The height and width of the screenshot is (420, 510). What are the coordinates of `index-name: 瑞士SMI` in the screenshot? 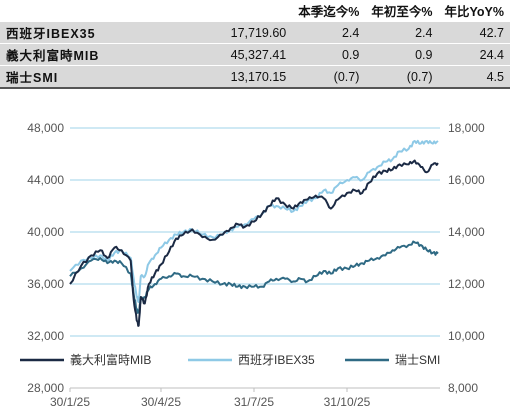 It's located at (81, 77).